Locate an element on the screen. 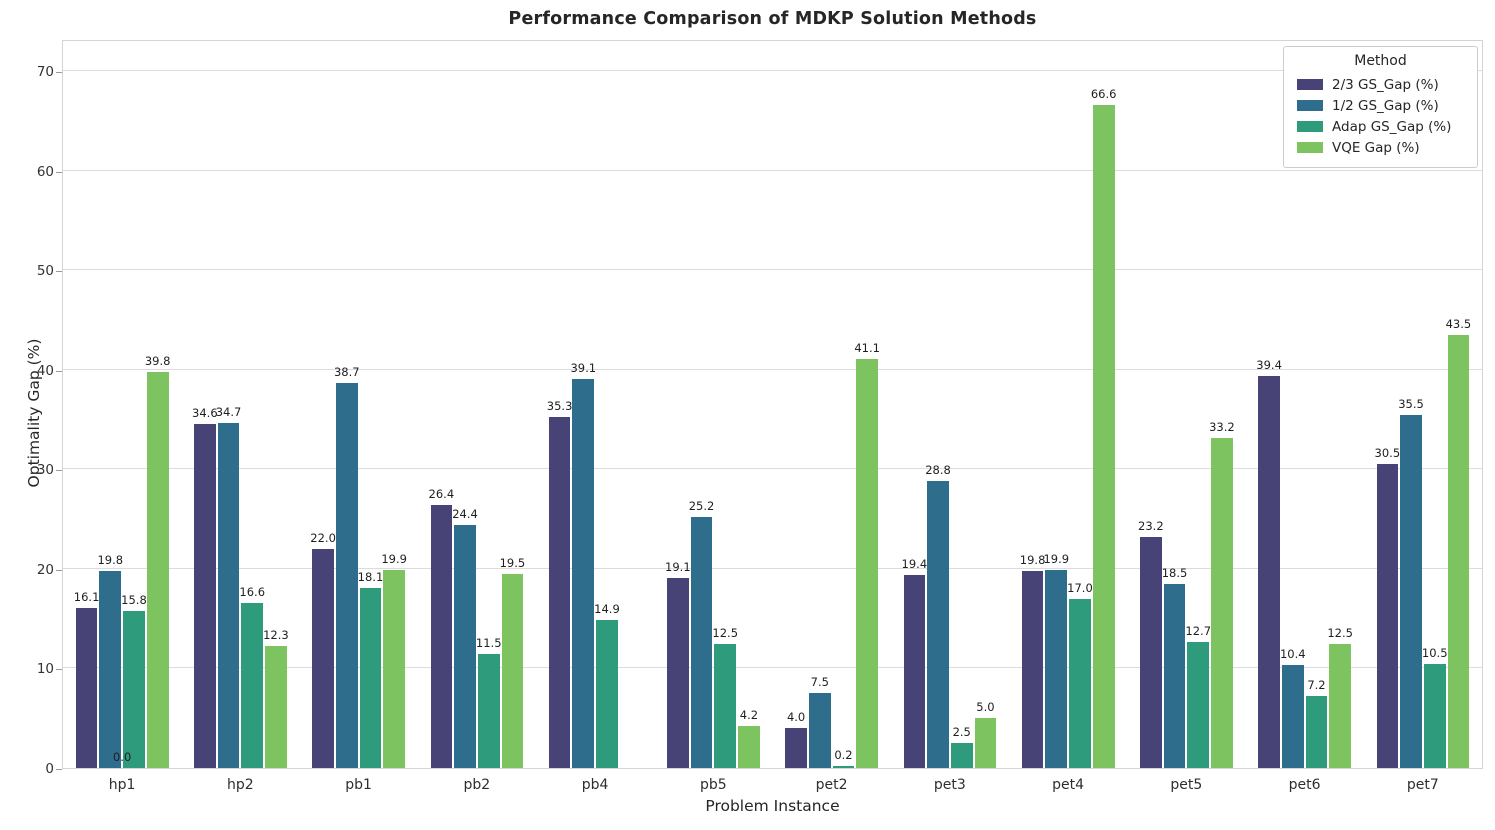 The height and width of the screenshot is (830, 1495). bar-value-label: 30.5 is located at coordinates (1387, 453).